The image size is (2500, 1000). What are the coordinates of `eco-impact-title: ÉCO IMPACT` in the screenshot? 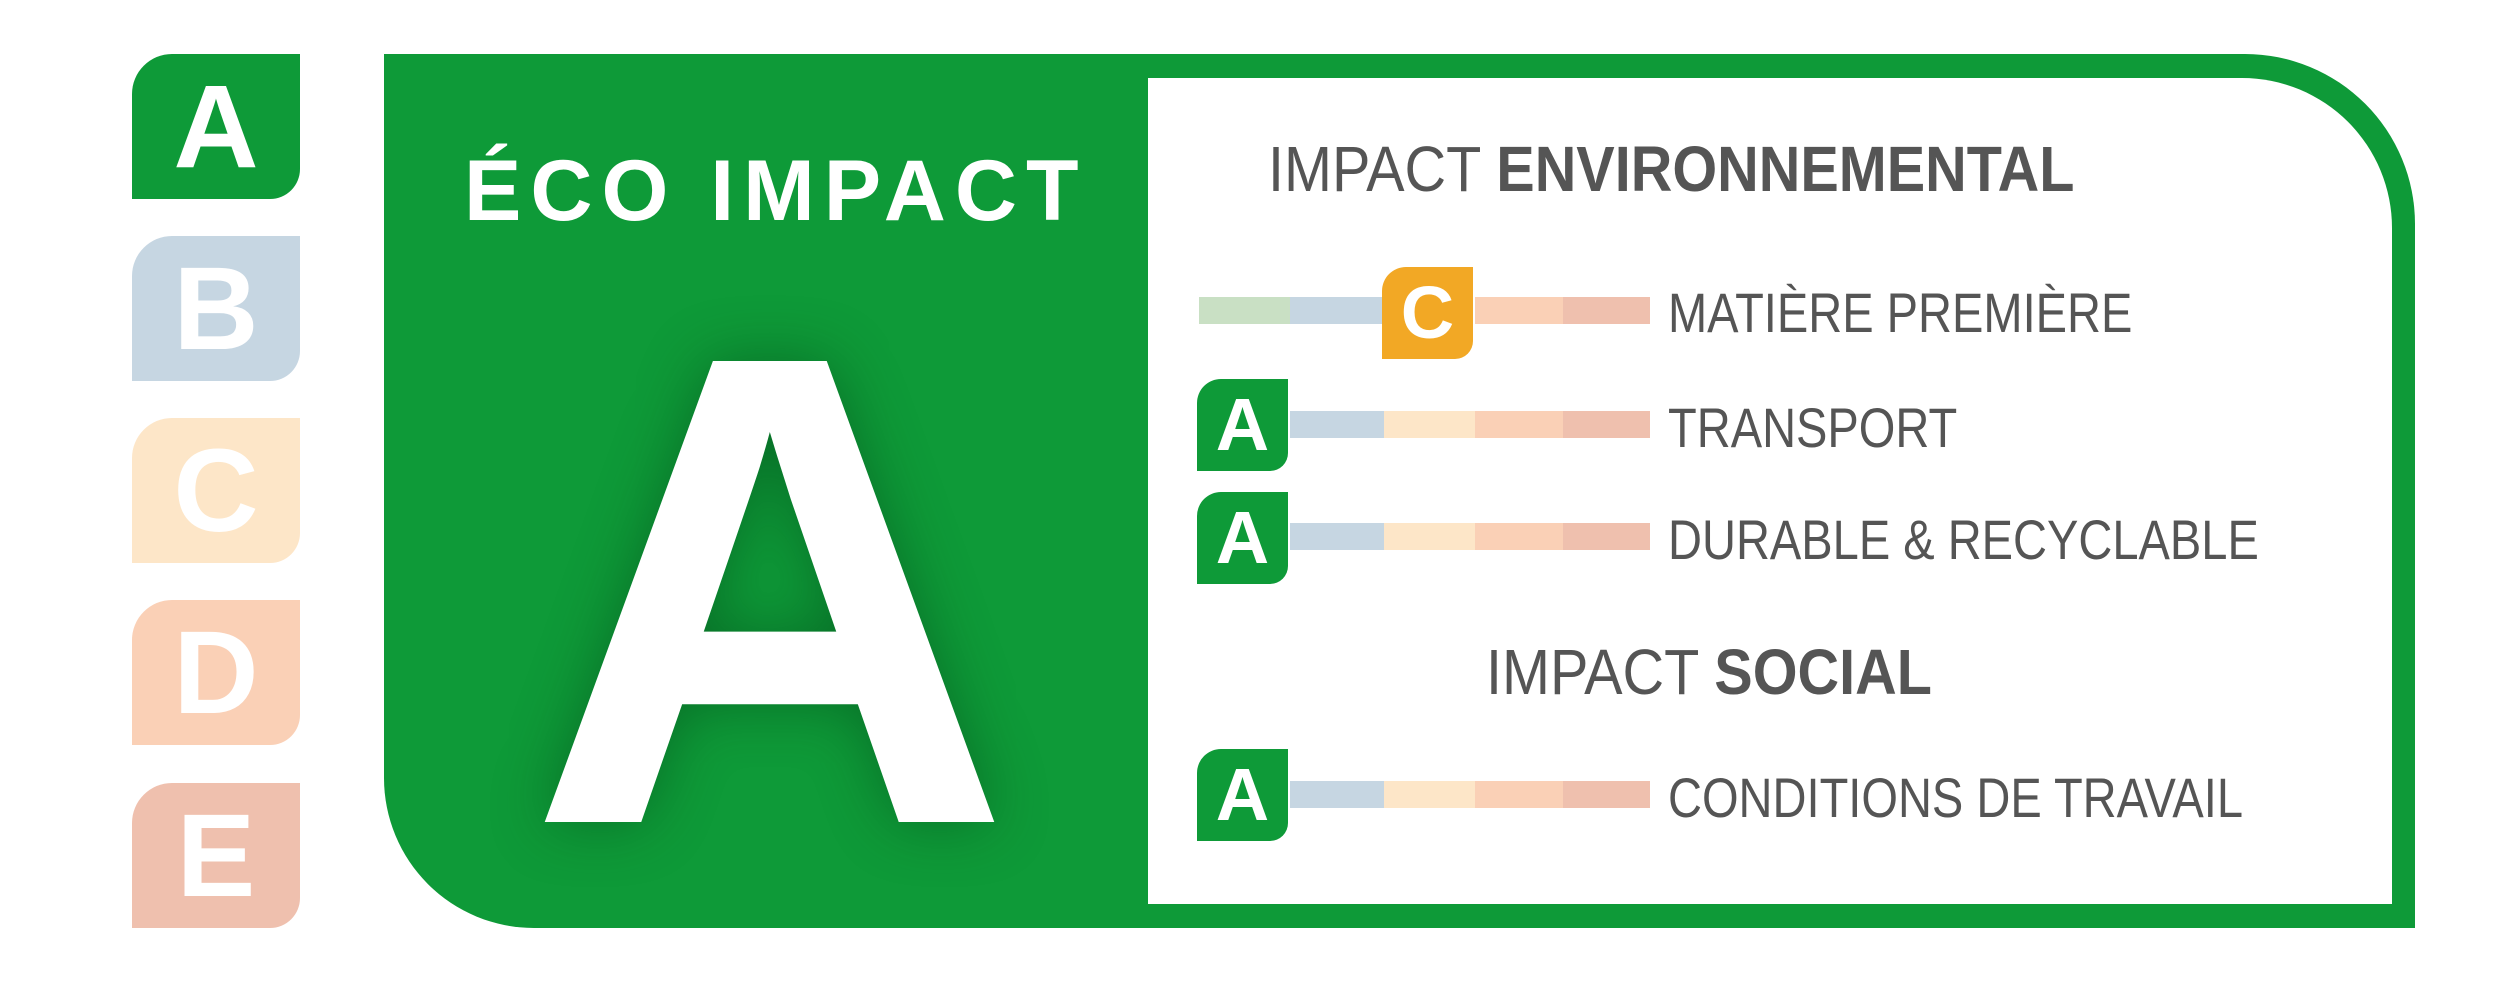 It's located at (776, 191).